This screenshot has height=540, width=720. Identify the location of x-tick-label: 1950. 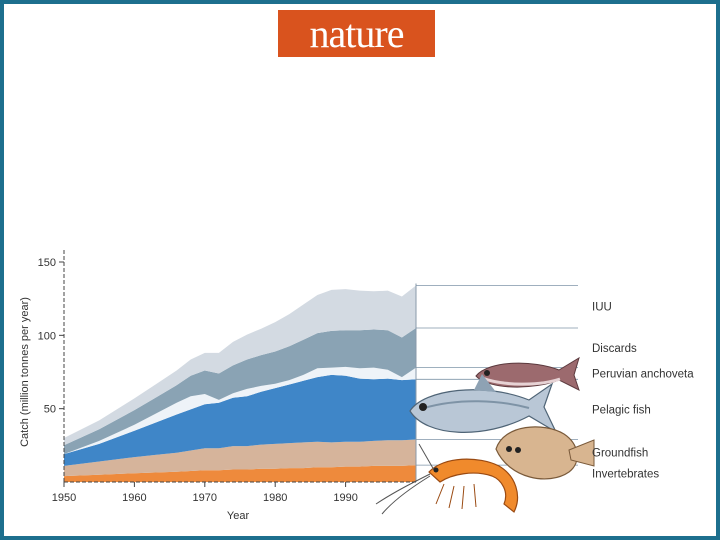
(64, 498).